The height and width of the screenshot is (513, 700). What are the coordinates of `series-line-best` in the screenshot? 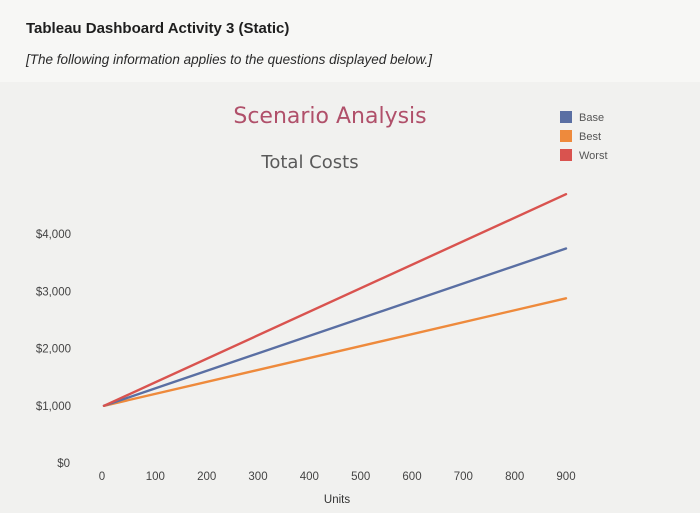 It's located at (335, 352).